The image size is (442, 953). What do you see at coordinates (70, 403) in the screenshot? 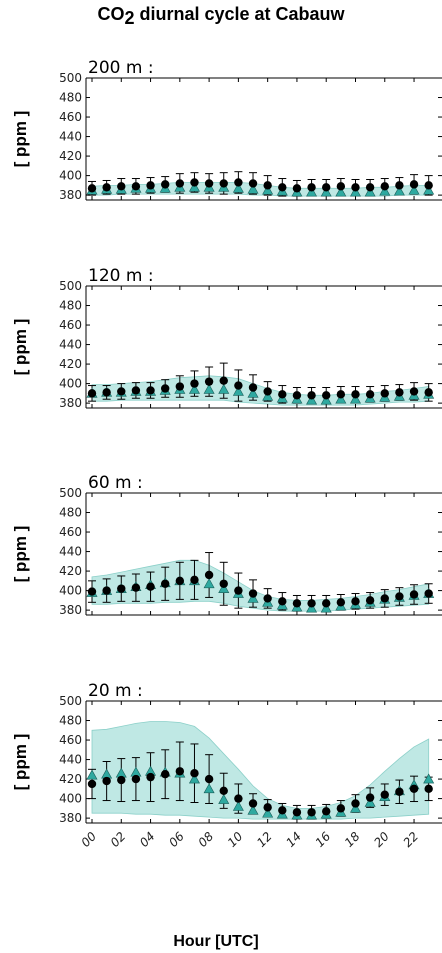
I see `y-tick-label: 380` at bounding box center [70, 403].